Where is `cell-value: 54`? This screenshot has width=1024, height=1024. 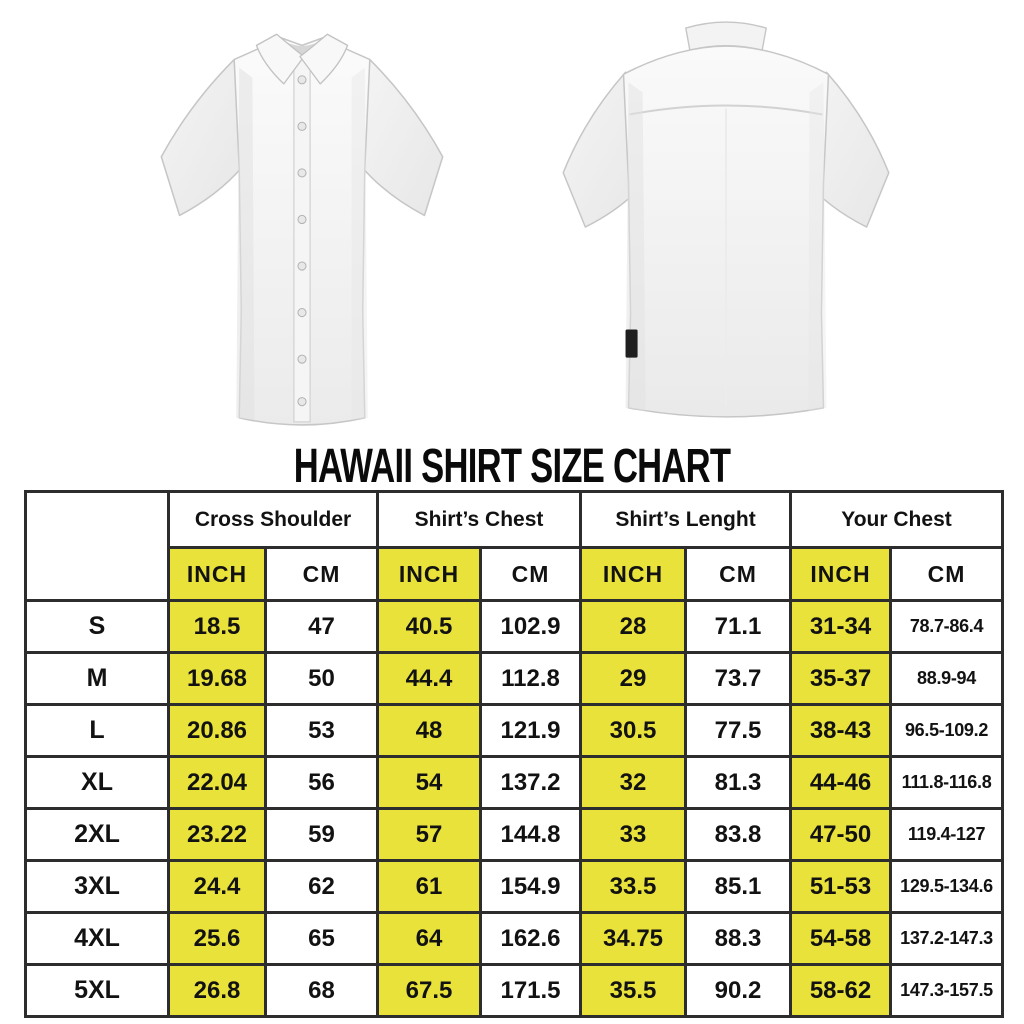 cell-value: 54 is located at coordinates (429, 782).